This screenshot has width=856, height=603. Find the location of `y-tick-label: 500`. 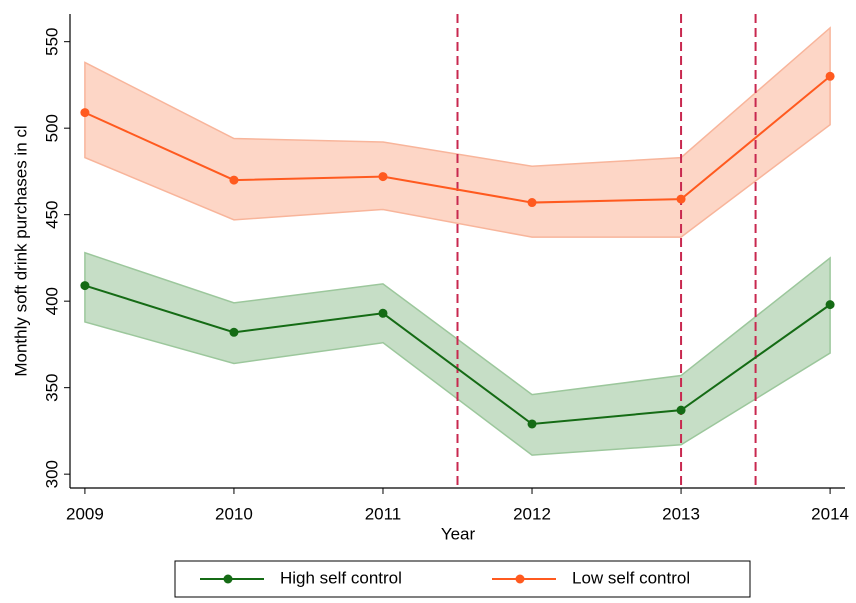

y-tick-label: 500 is located at coordinates (51, 128).